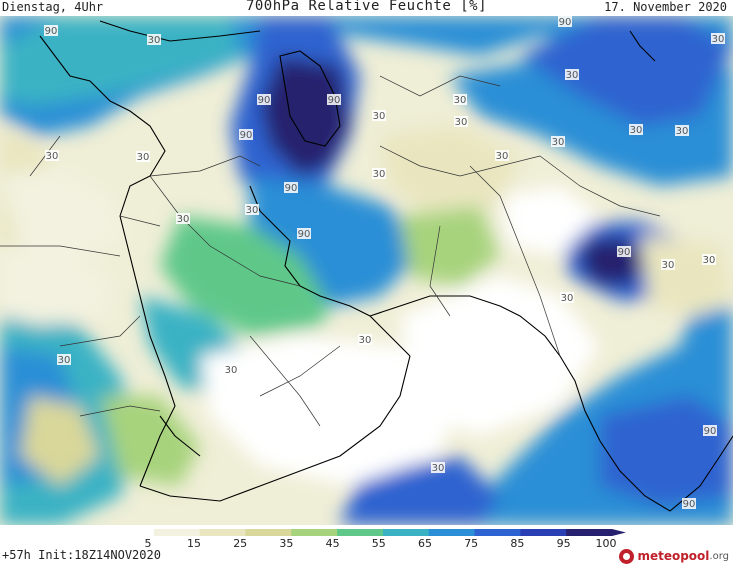 The image size is (733, 566). What do you see at coordinates (627, 556) in the screenshot?
I see `meteopool-logo-icon` at bounding box center [627, 556].